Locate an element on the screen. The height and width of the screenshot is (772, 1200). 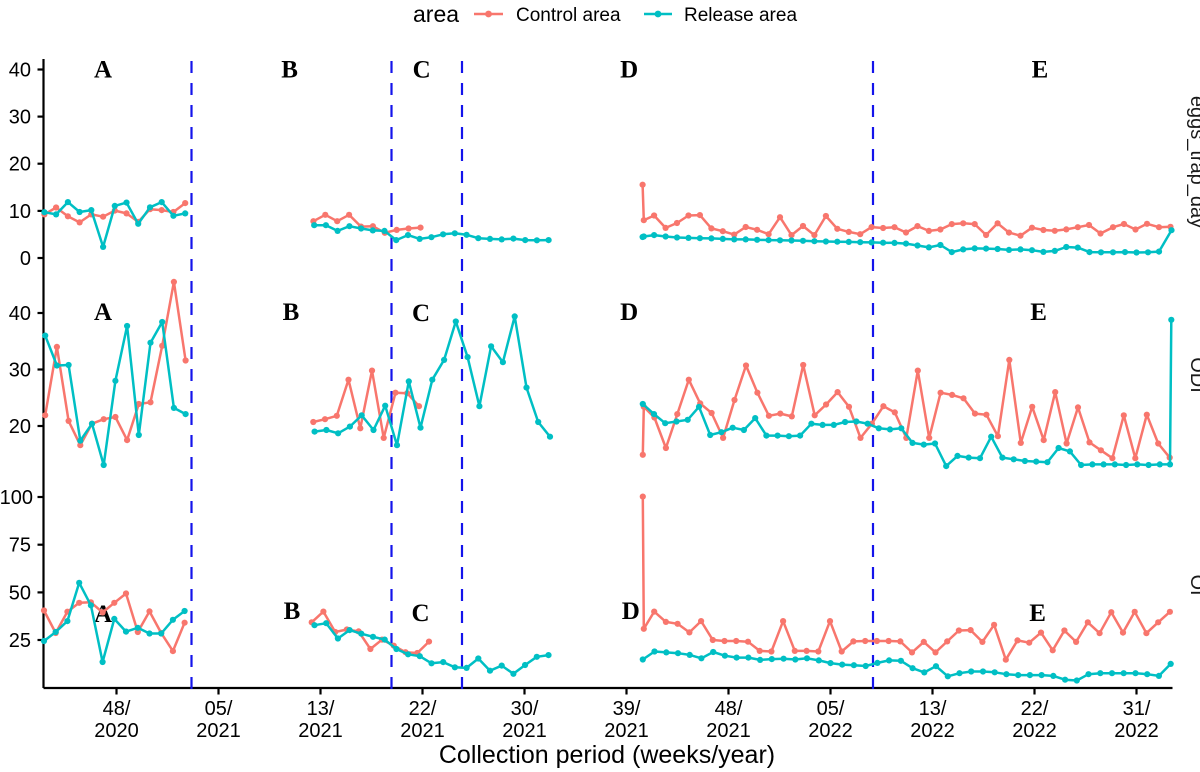
svg-text: 25 is located at coordinates (20, 641).